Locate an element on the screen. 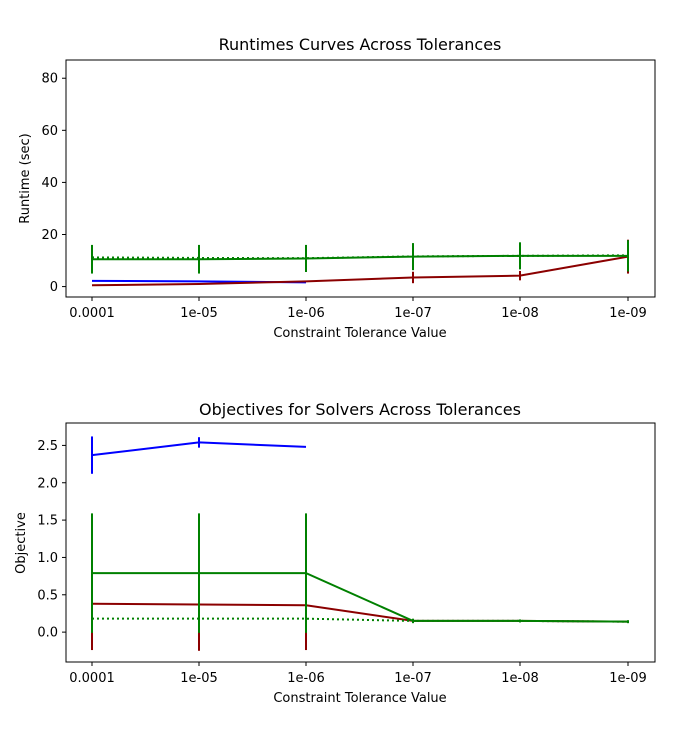 This screenshot has width=675, height=753. runtime-x-tick-label: 1e-05 is located at coordinates (199, 313).